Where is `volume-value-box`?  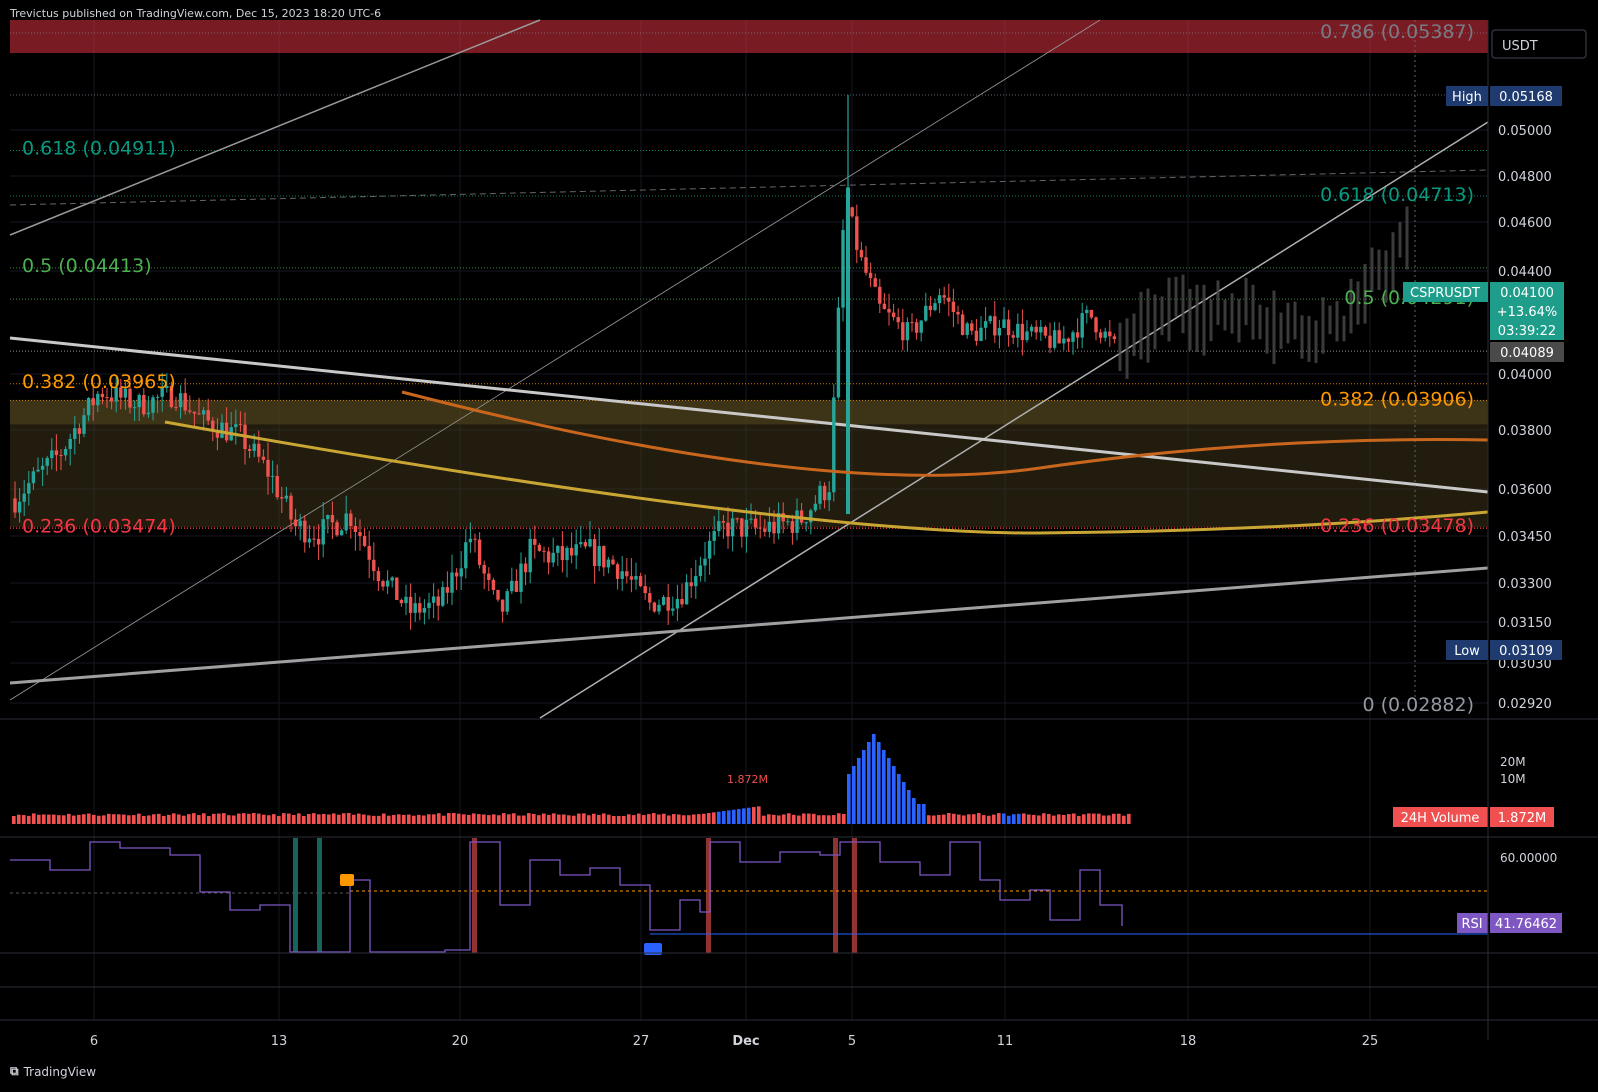
volume-value-box is located at coordinates (1522, 817).